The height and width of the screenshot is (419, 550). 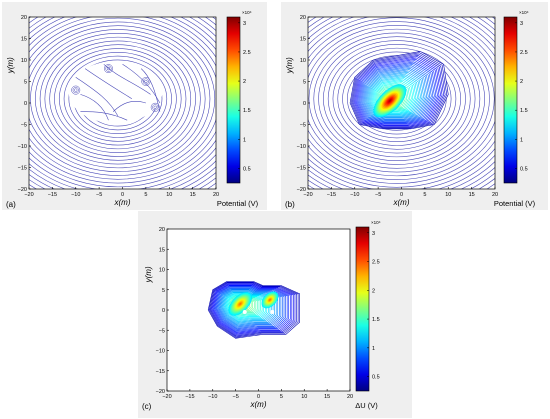 What do you see at coordinates (160, 352) in the screenshot?
I see `y-tick-label: −10` at bounding box center [160, 352].